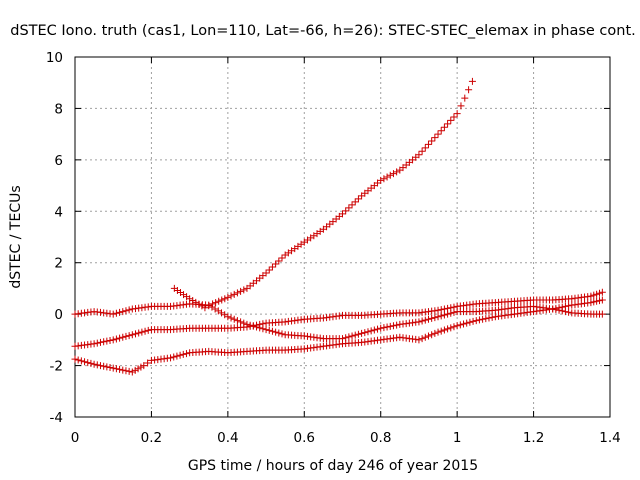  I want to click on x-tick-label: 1, so click(457, 438).